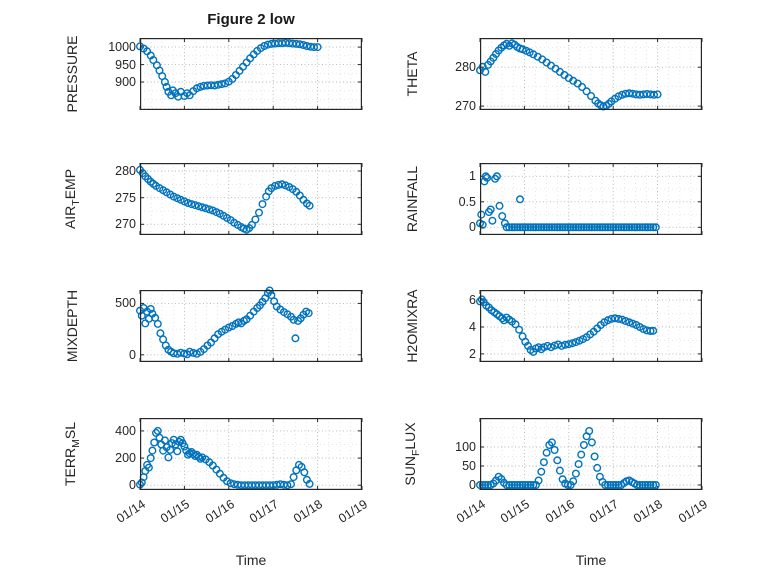 This screenshot has height=583, width=778. What do you see at coordinates (249, 74) in the screenshot?
I see `plot-area-pressure` at bounding box center [249, 74].